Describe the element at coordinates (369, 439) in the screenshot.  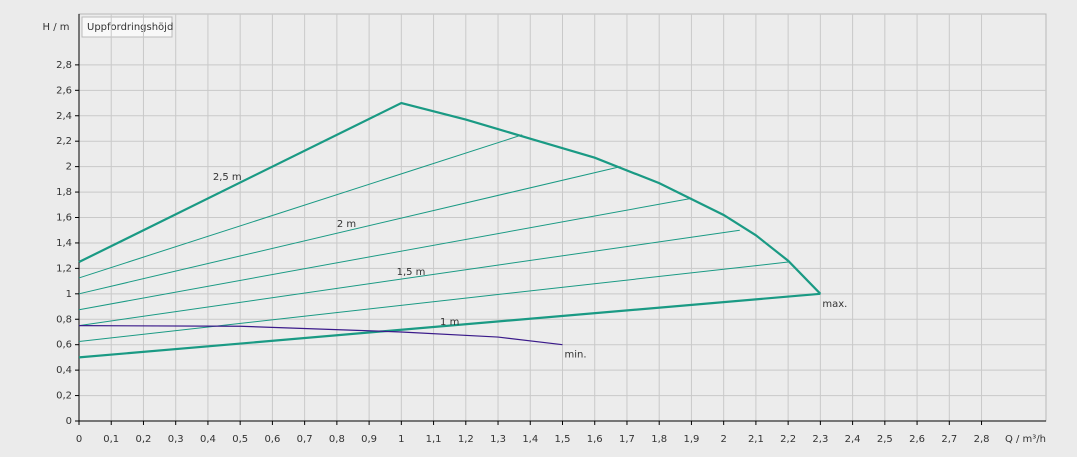
I see `x-tick-label: 0,9` at that location.